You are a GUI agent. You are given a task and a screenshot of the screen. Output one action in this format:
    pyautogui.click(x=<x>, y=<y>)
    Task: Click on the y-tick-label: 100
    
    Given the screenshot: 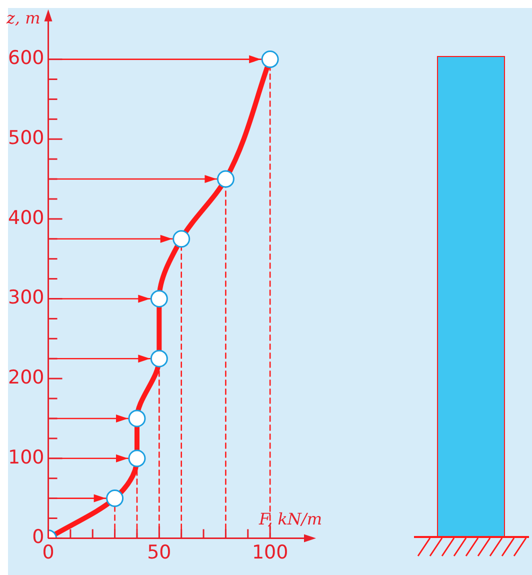 What is the action you would take?
    pyautogui.click(x=26, y=457)
    